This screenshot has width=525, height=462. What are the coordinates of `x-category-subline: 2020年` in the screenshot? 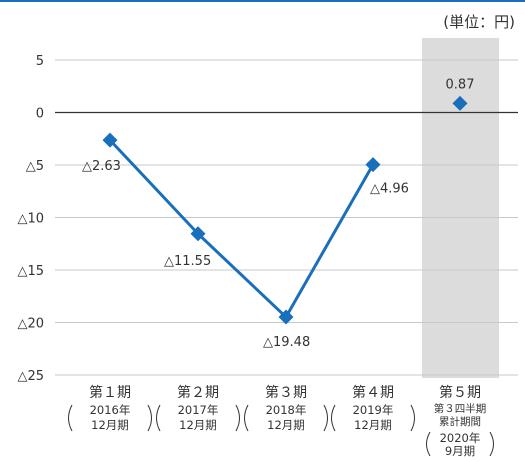 It's located at (460, 438).